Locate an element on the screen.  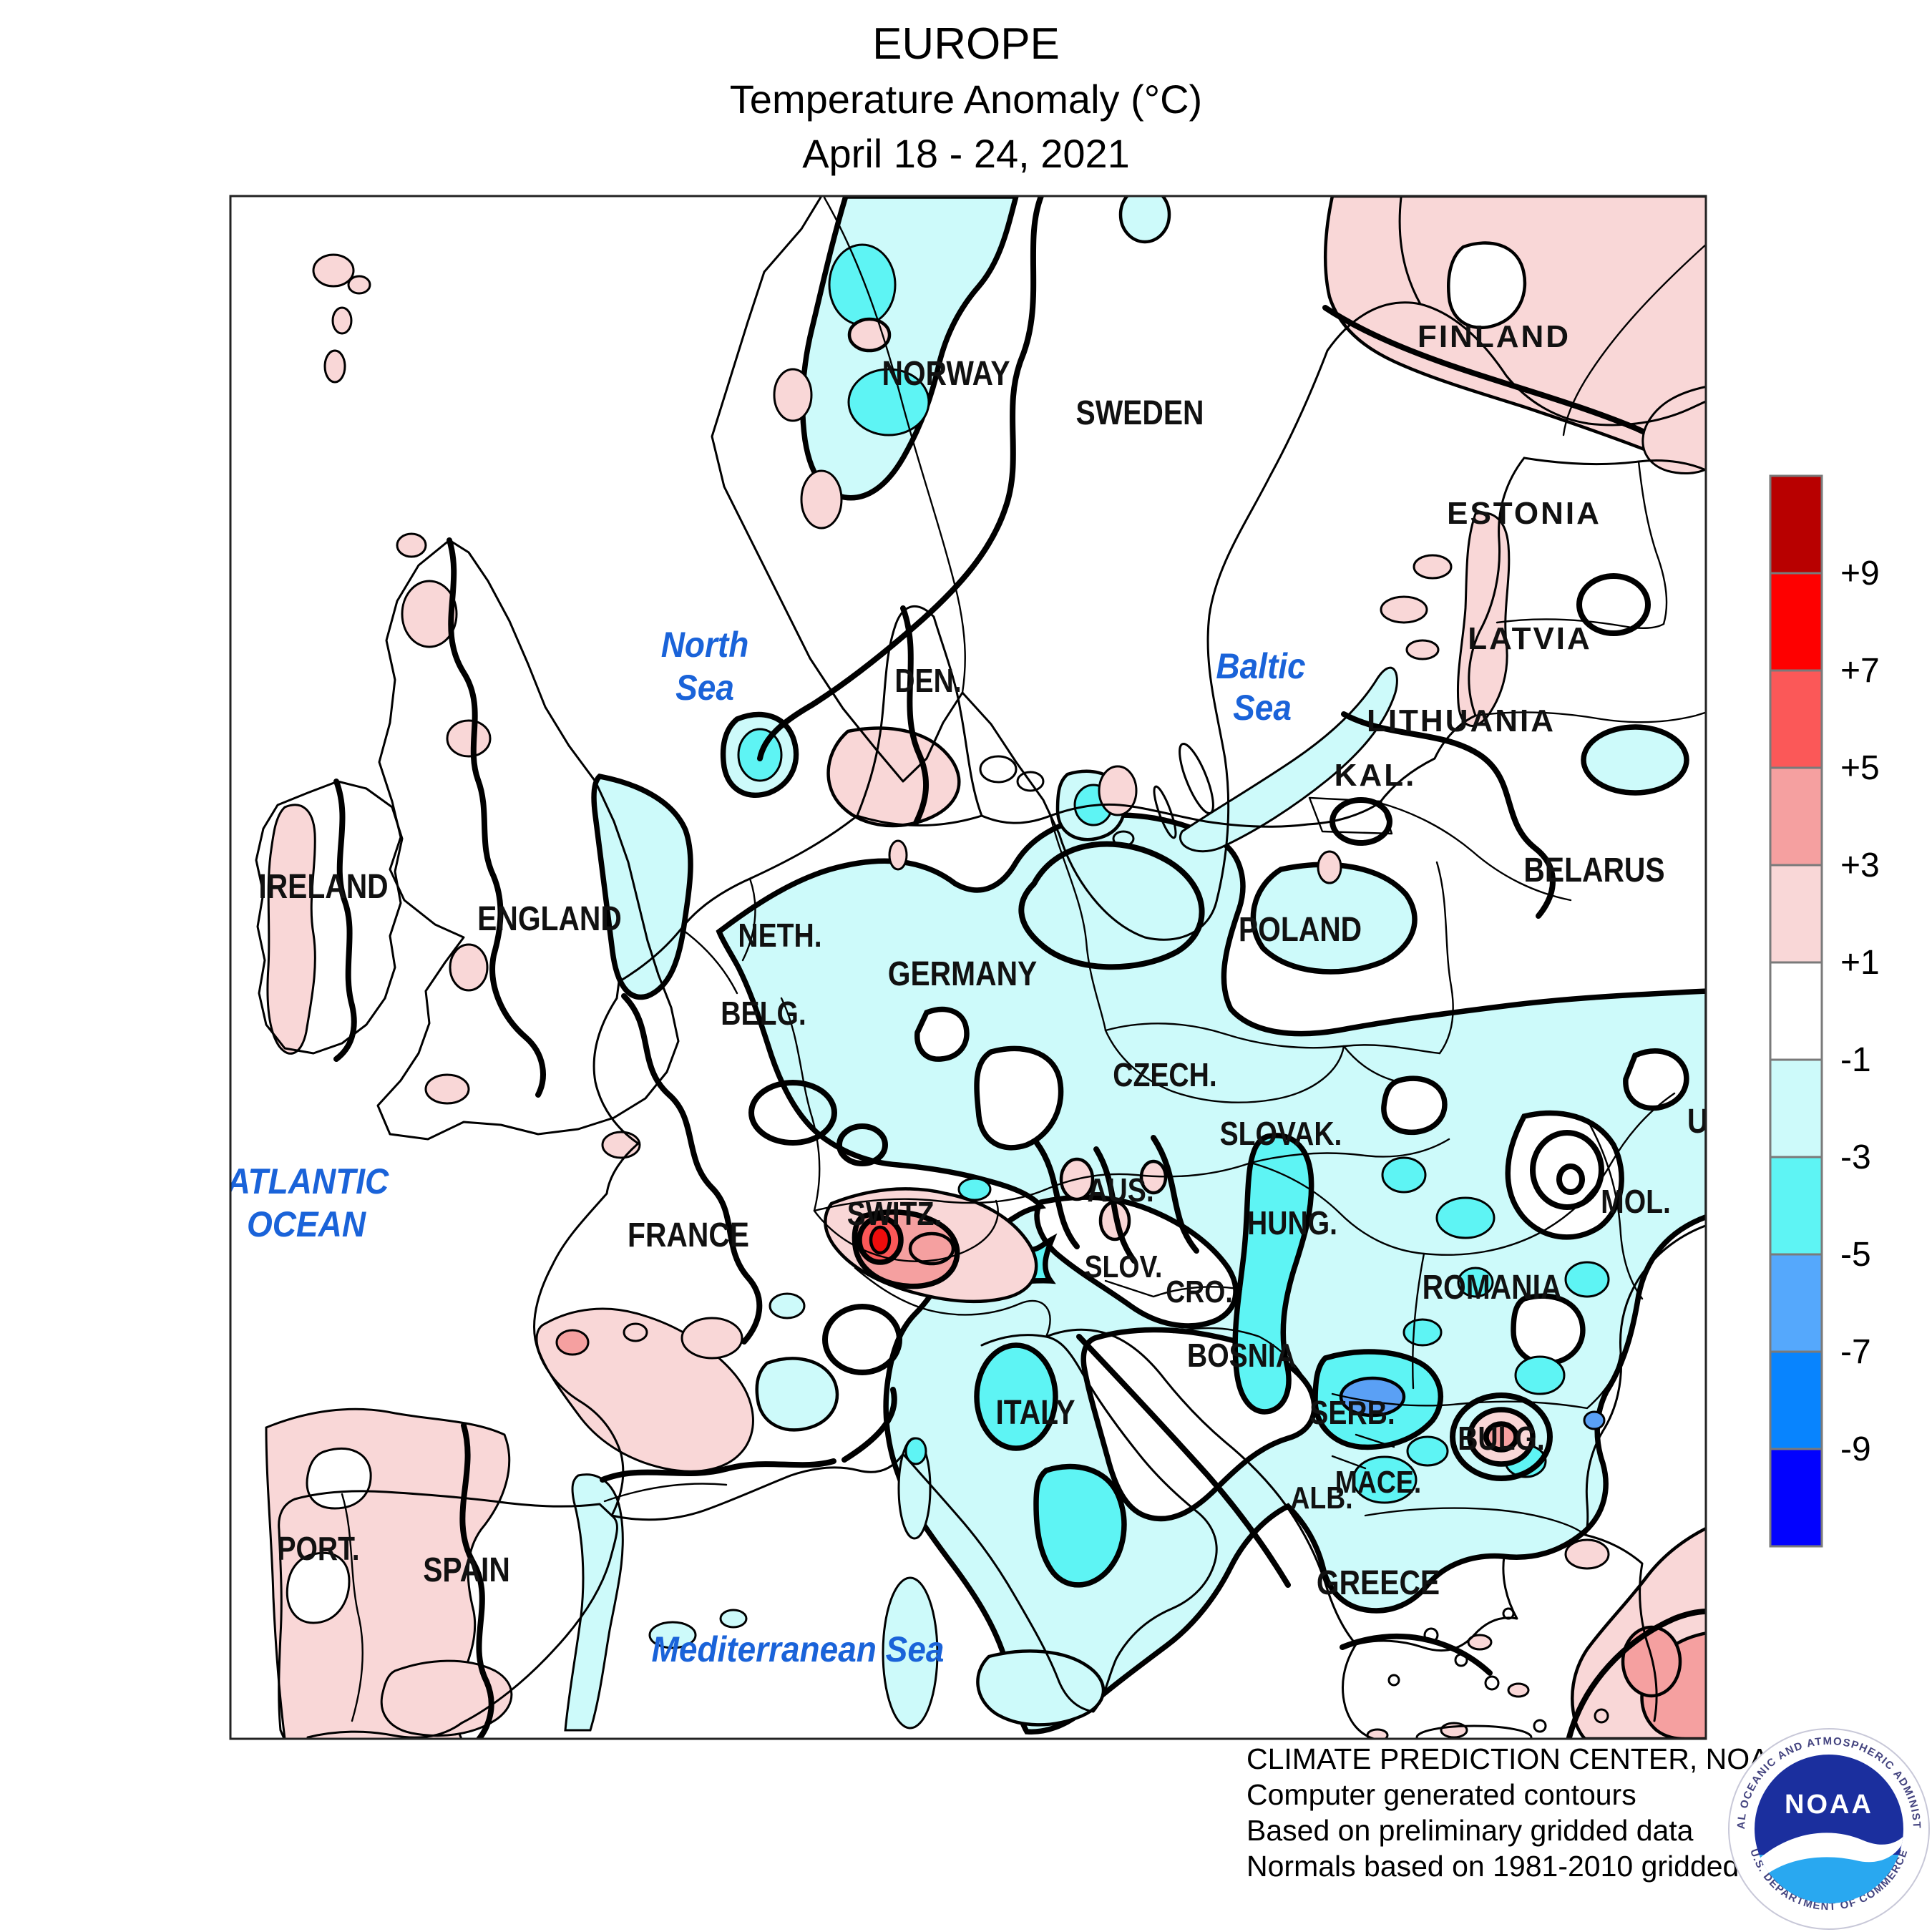
anomaly-region-baltic-coast-cold is located at coordinates (1288, 759).